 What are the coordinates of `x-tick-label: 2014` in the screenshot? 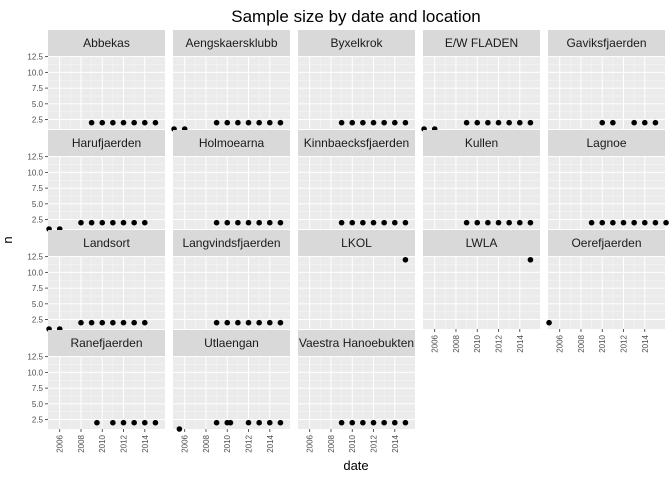 It's located at (270, 443).